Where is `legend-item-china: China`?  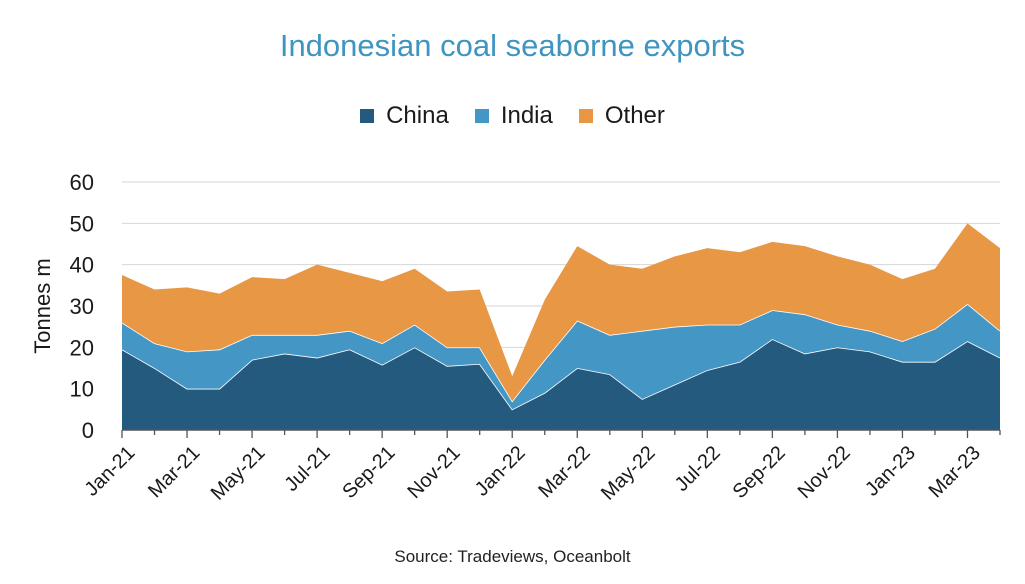
legend-item-china: China is located at coordinates (404, 116).